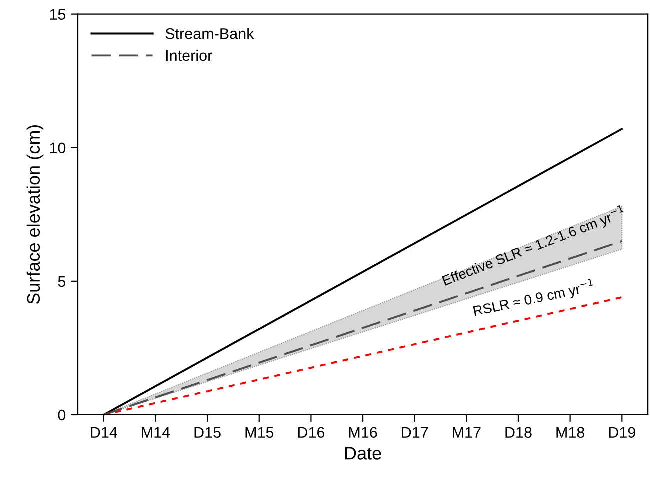 The height and width of the screenshot is (477, 650). I want to click on x-tick-label: D14, so click(104, 432).